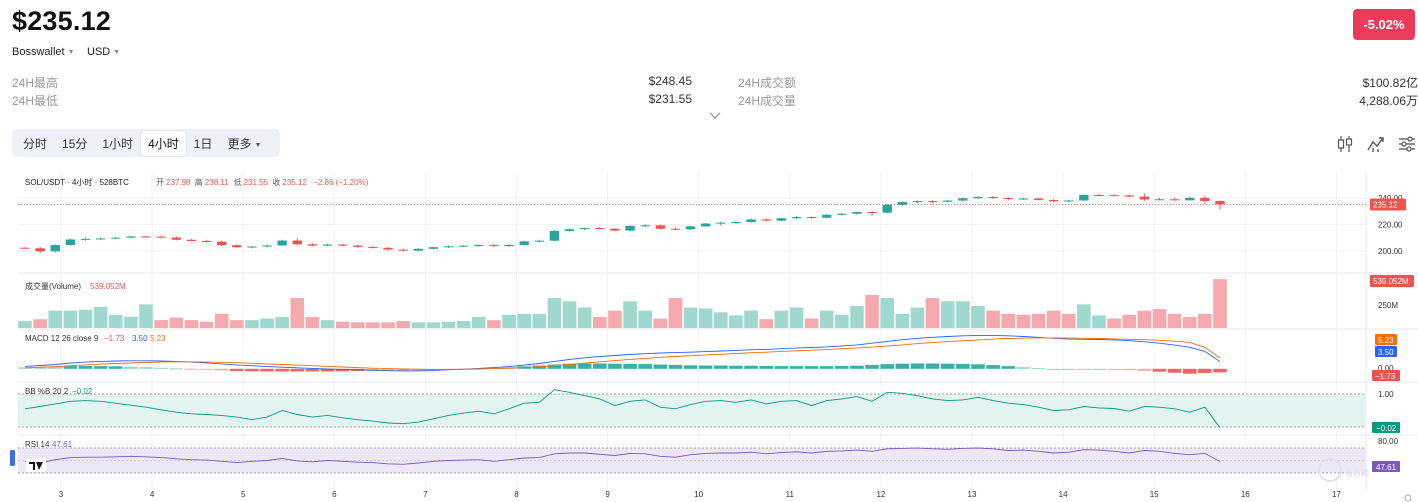 The width and height of the screenshot is (1418, 502). I want to click on tab-1d: 1日, so click(203, 143).